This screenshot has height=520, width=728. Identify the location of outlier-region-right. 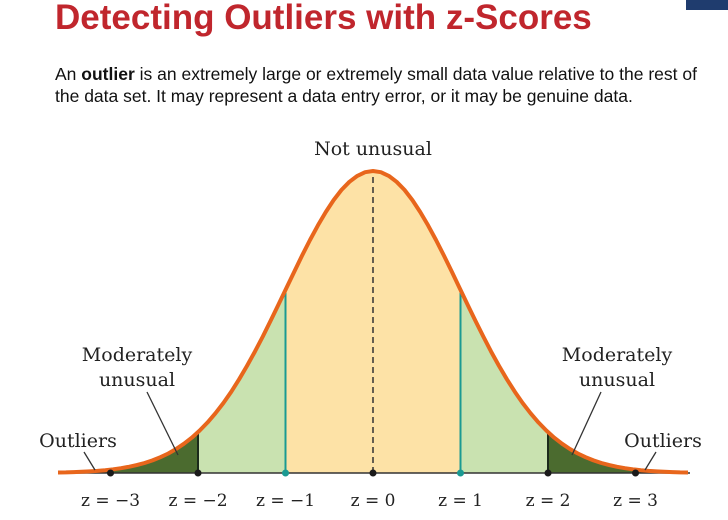
(618, 452).